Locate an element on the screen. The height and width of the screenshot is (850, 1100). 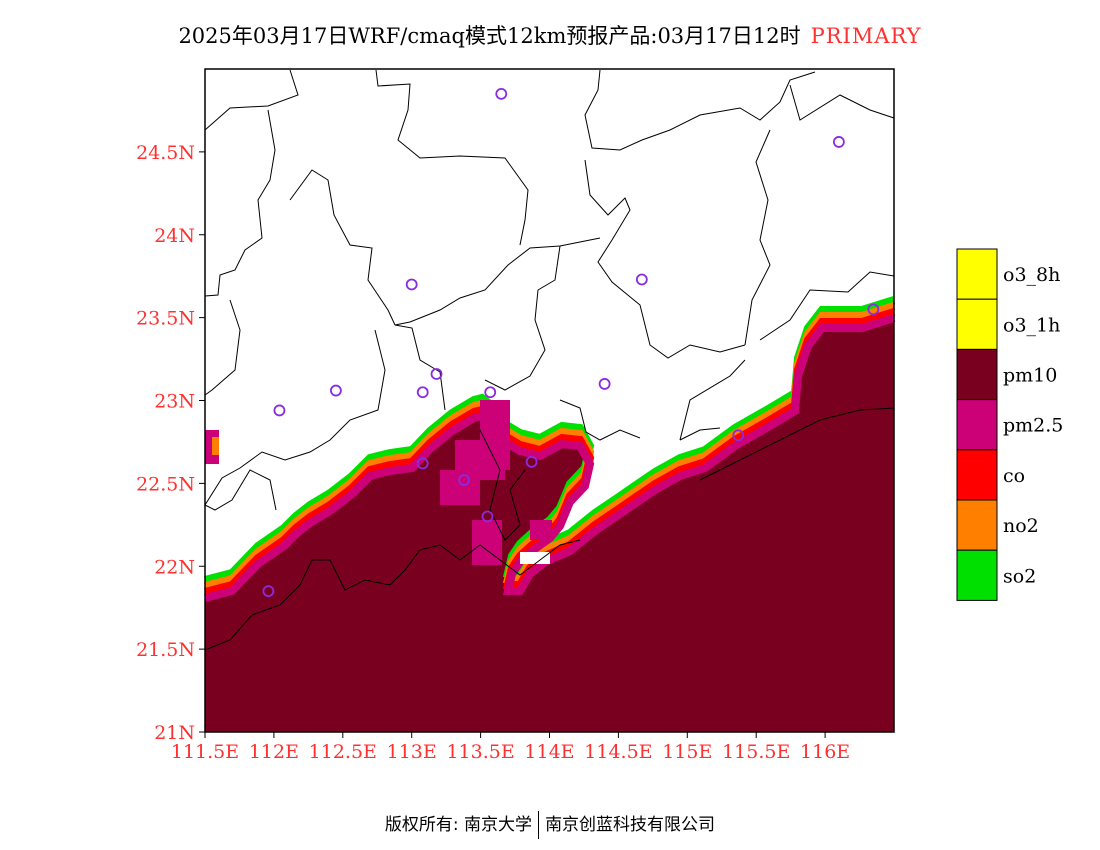
y-tick-label: 24.5N is located at coordinates (165, 153).